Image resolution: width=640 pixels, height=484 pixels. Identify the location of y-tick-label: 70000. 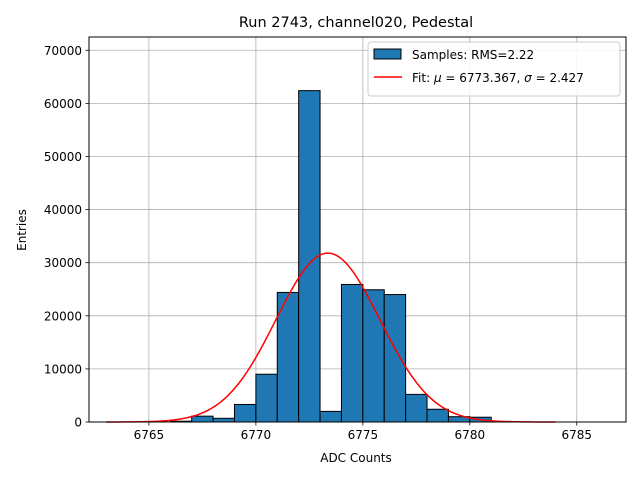
(63, 51).